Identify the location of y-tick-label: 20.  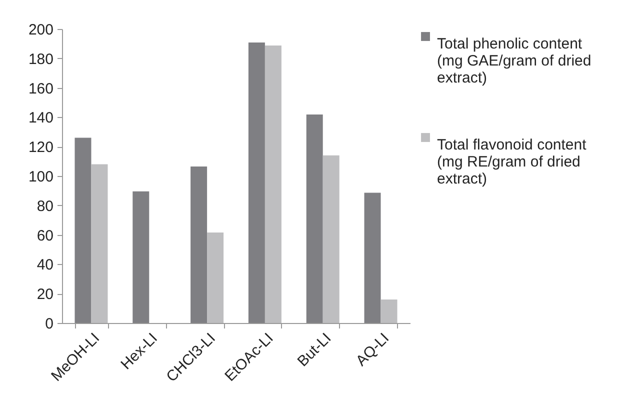
(45, 295).